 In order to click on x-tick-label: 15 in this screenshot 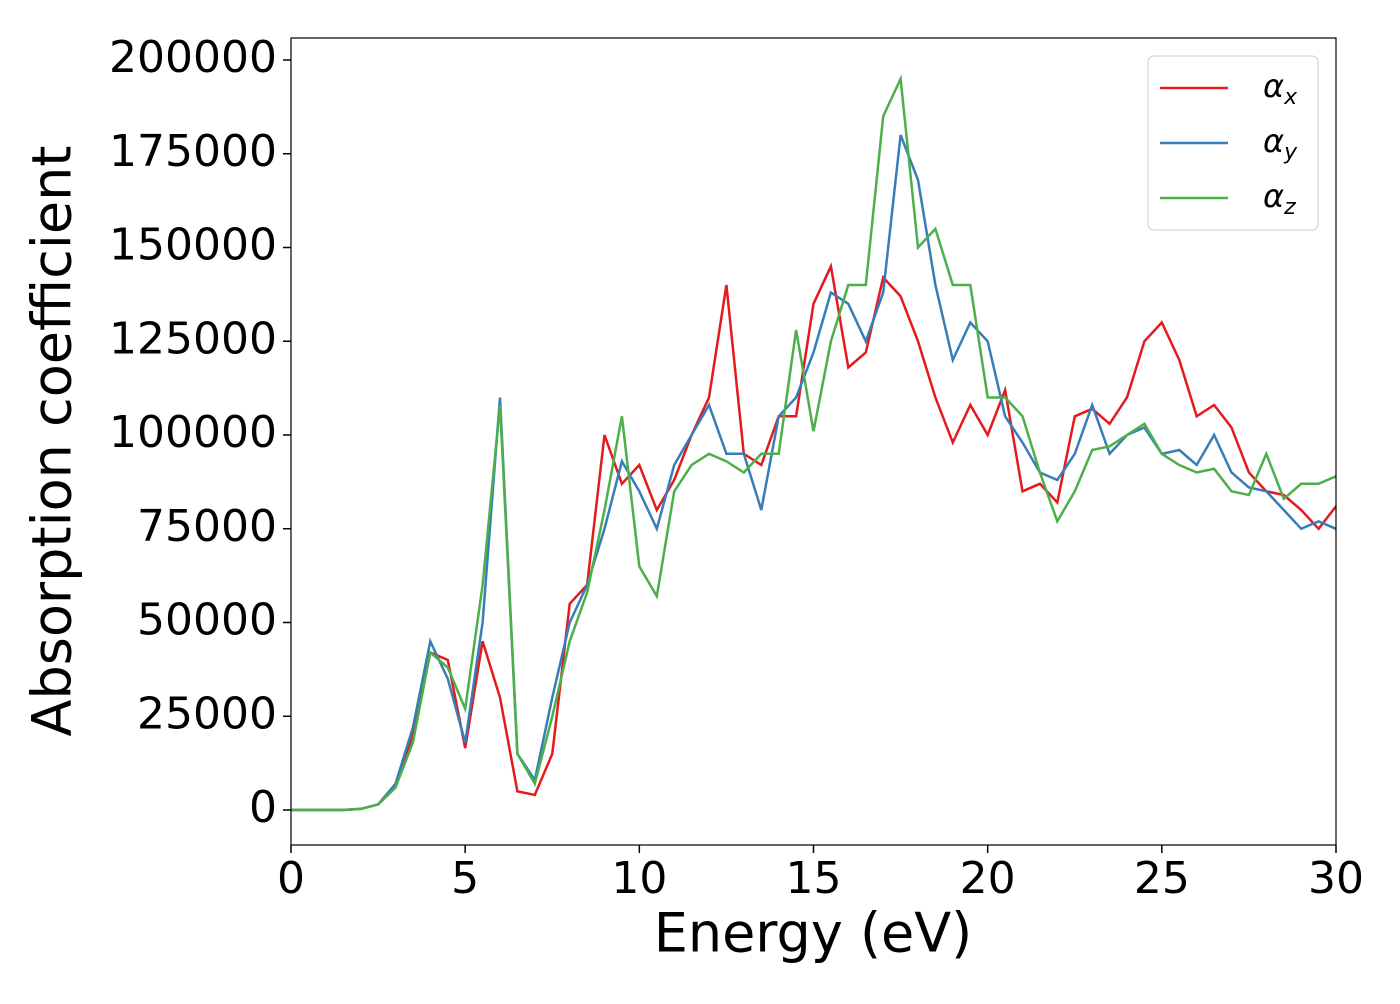, I will do `click(814, 878)`.